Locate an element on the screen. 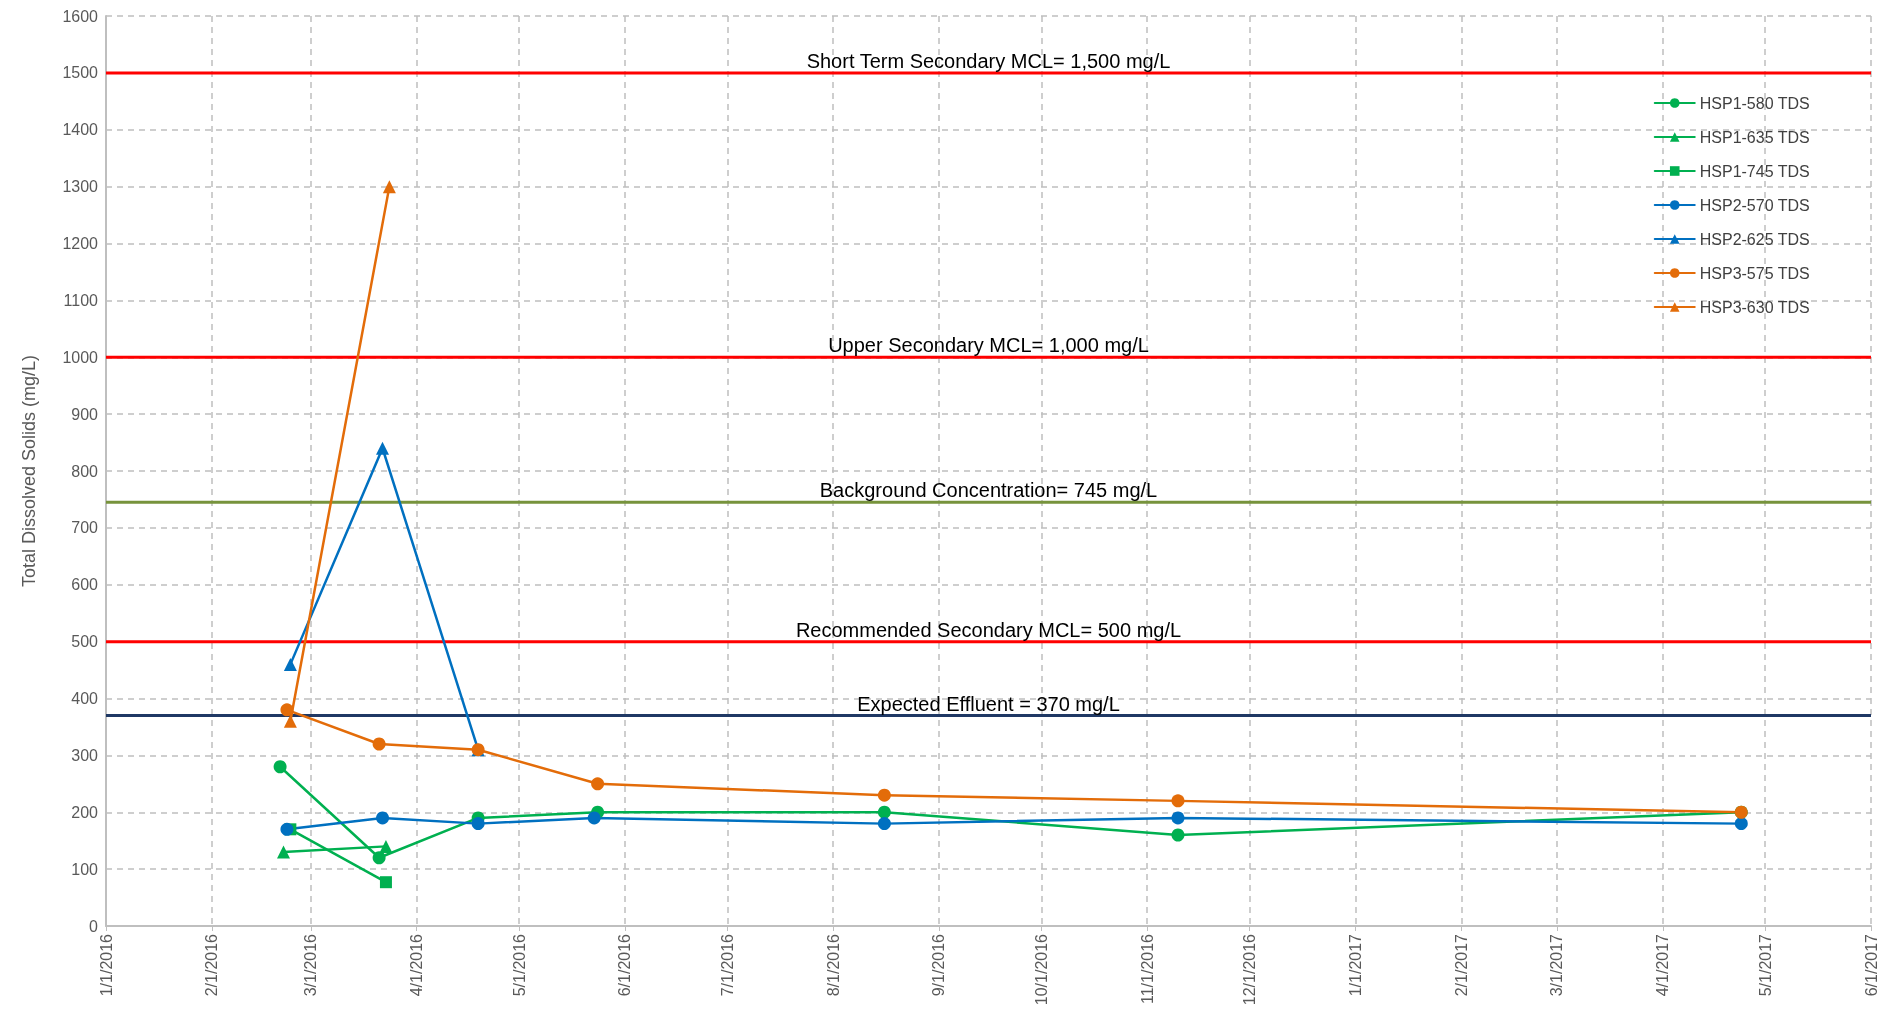  y-tick-label: 200 is located at coordinates (85, 812).